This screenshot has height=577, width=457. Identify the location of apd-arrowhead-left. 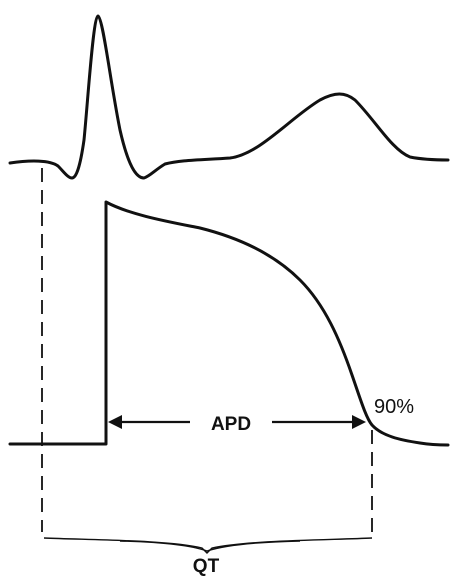
(115, 422).